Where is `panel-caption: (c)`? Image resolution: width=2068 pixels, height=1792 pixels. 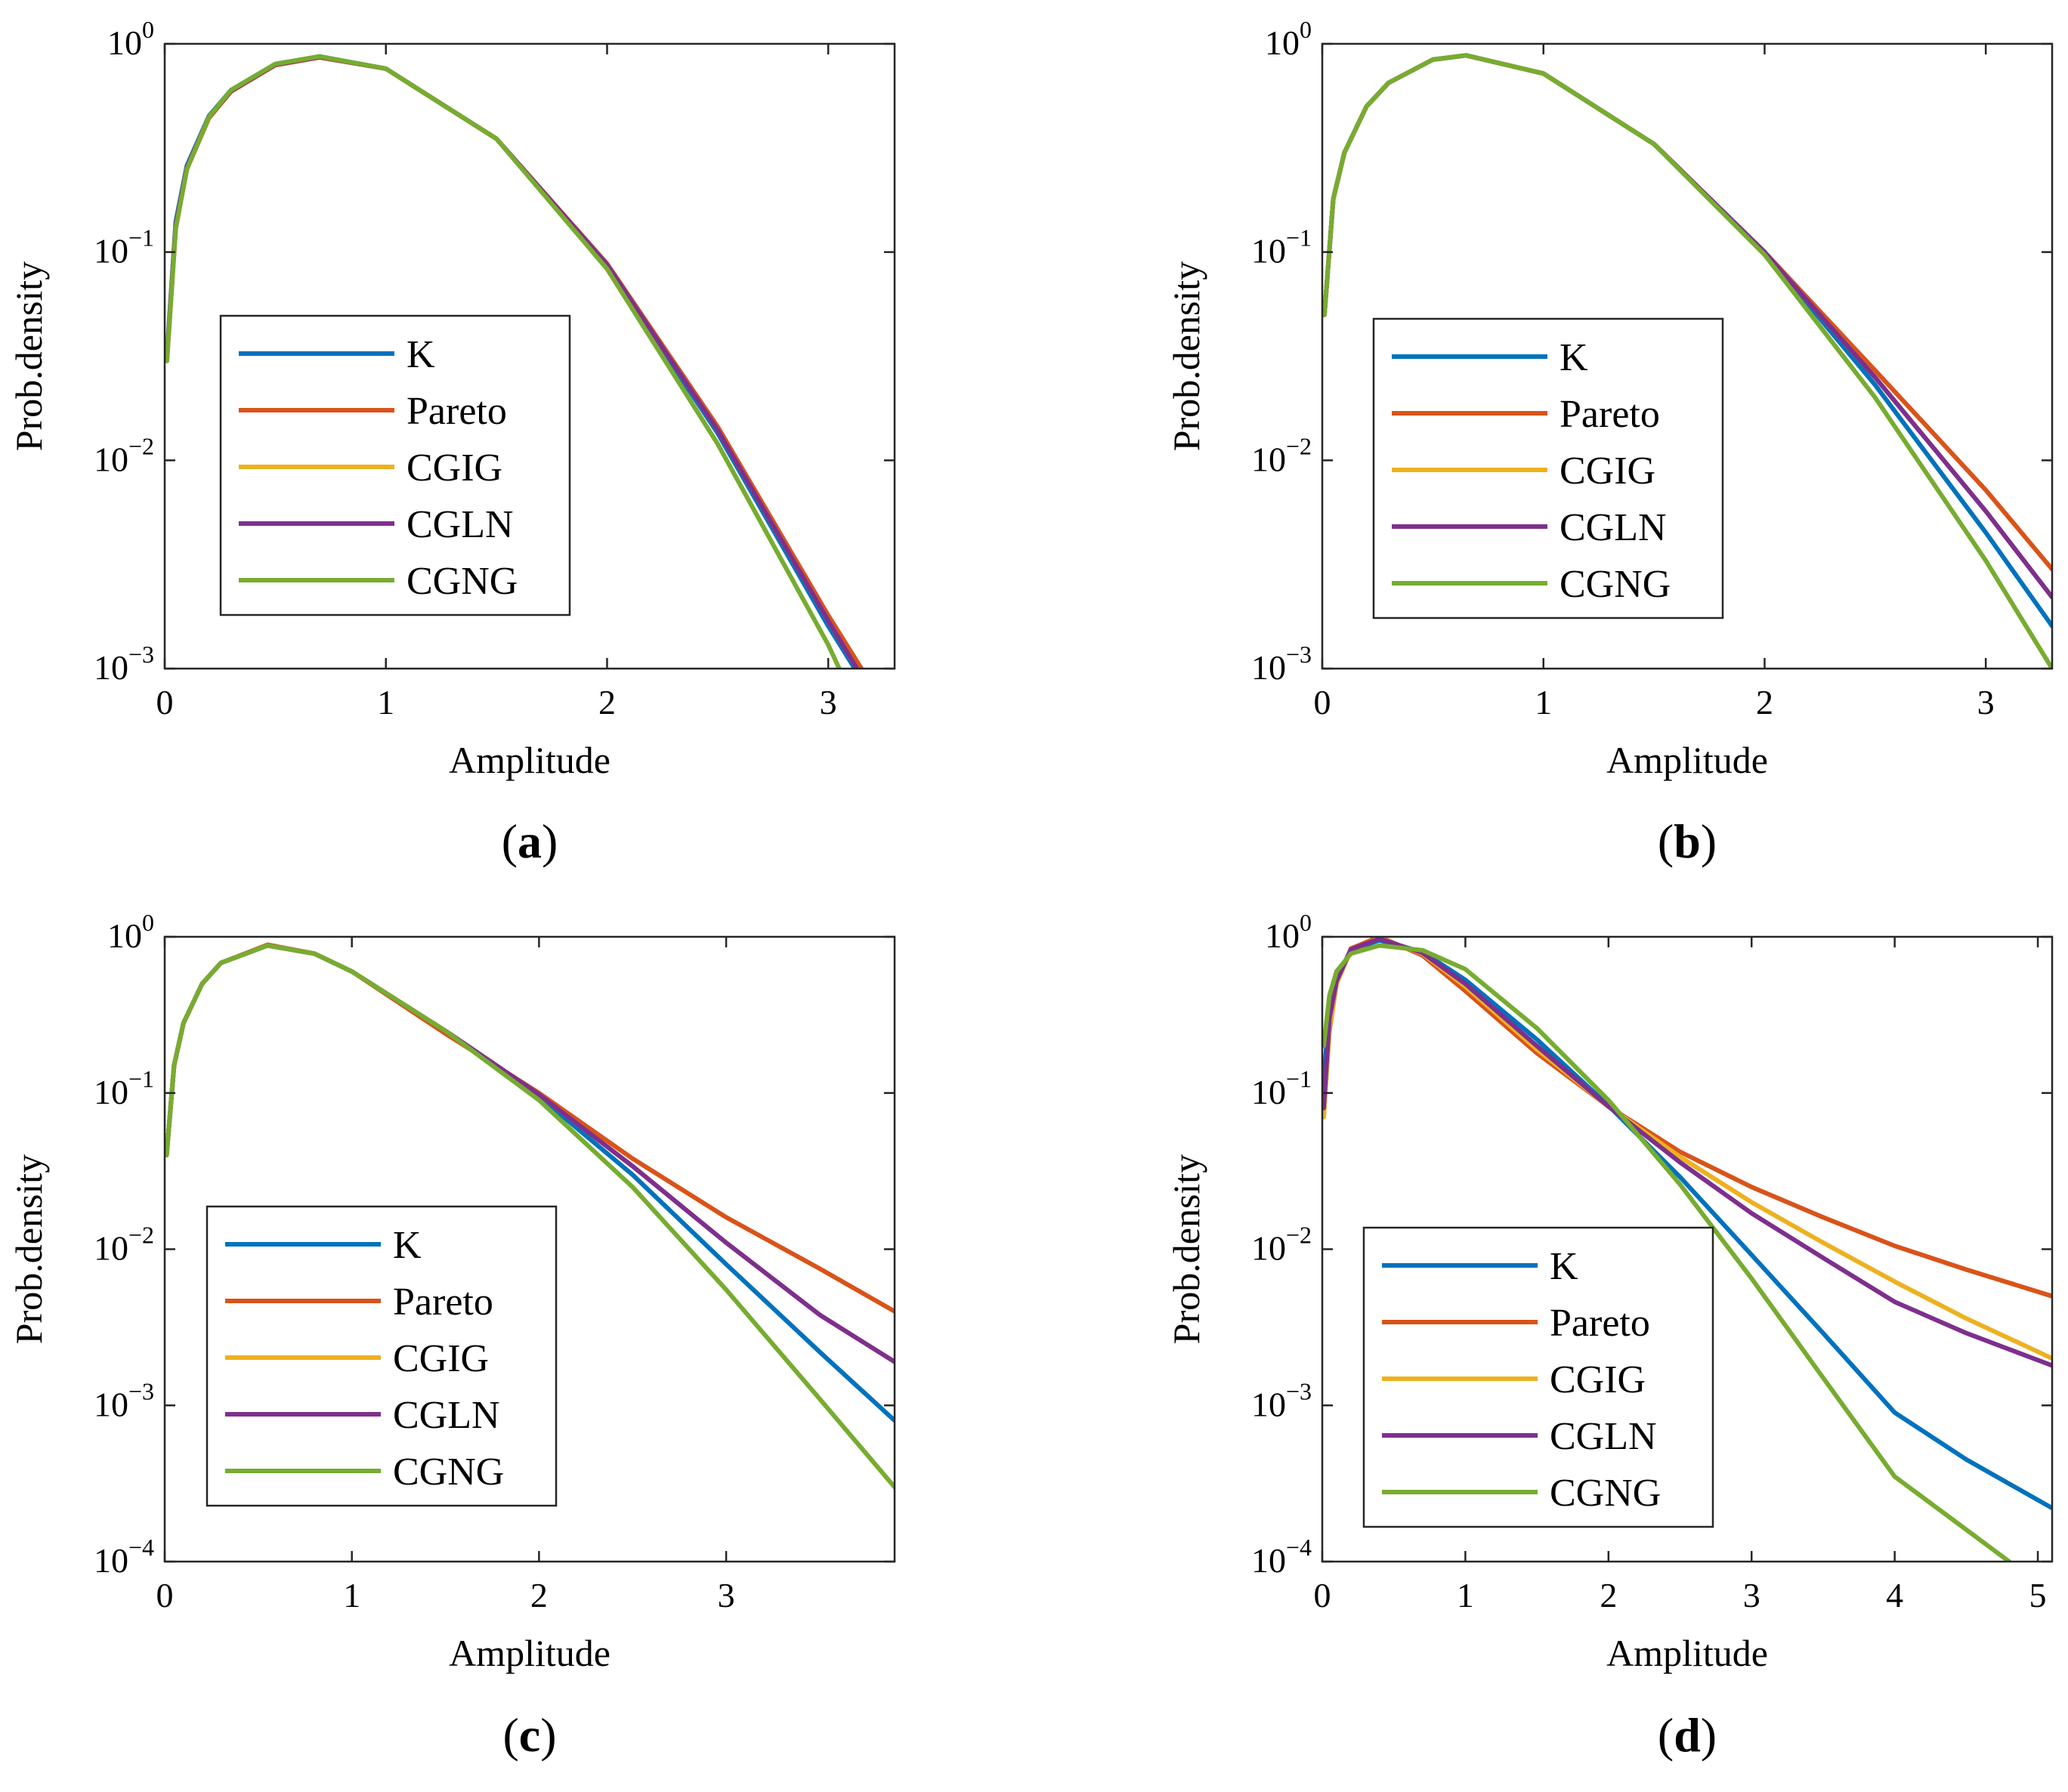 panel-caption: (c) is located at coordinates (529, 1735).